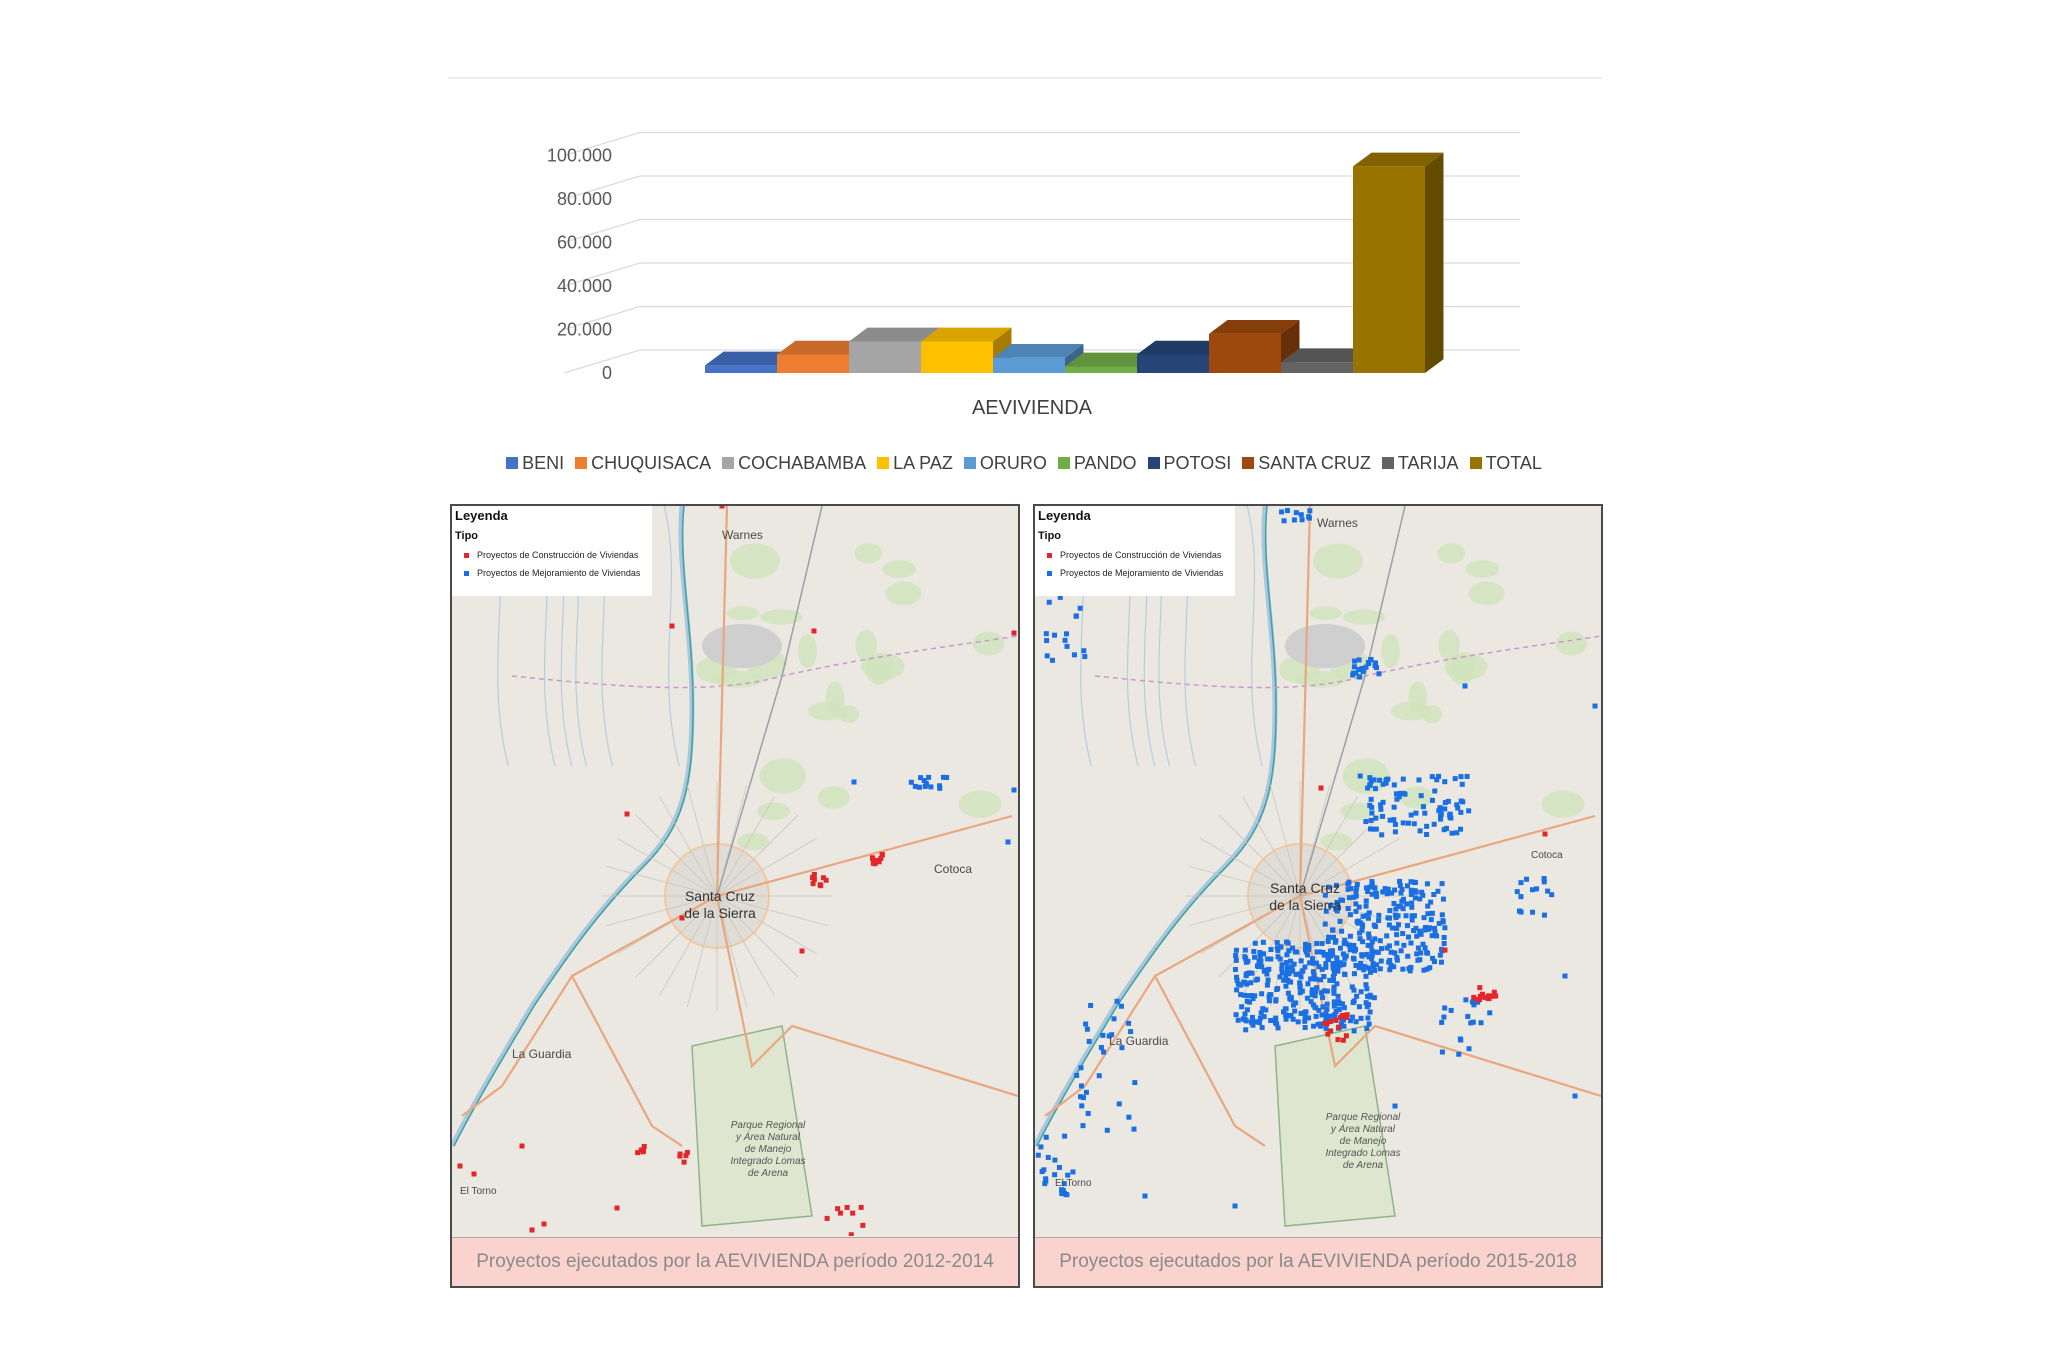  Describe the element at coordinates (589, 1006) in the screenshot. I see `main-road` at that location.